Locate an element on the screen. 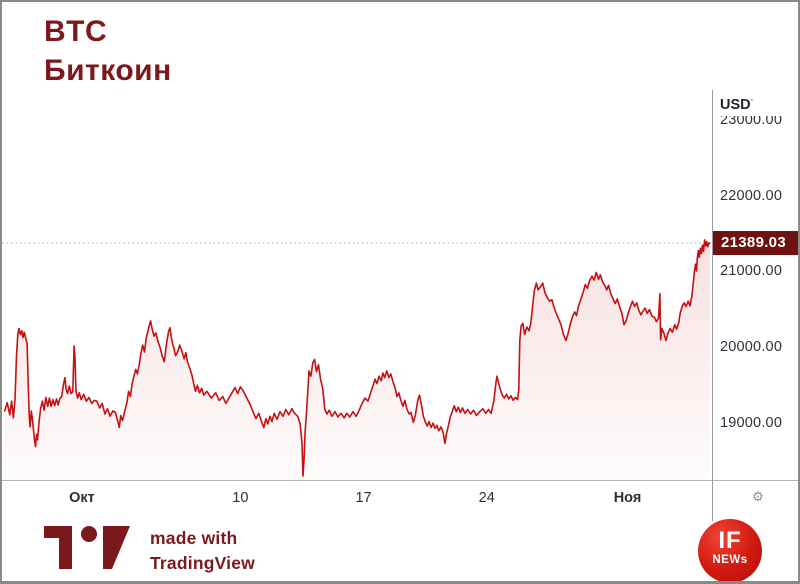  if-news-logo-line1: IF is located at coordinates (730, 540).